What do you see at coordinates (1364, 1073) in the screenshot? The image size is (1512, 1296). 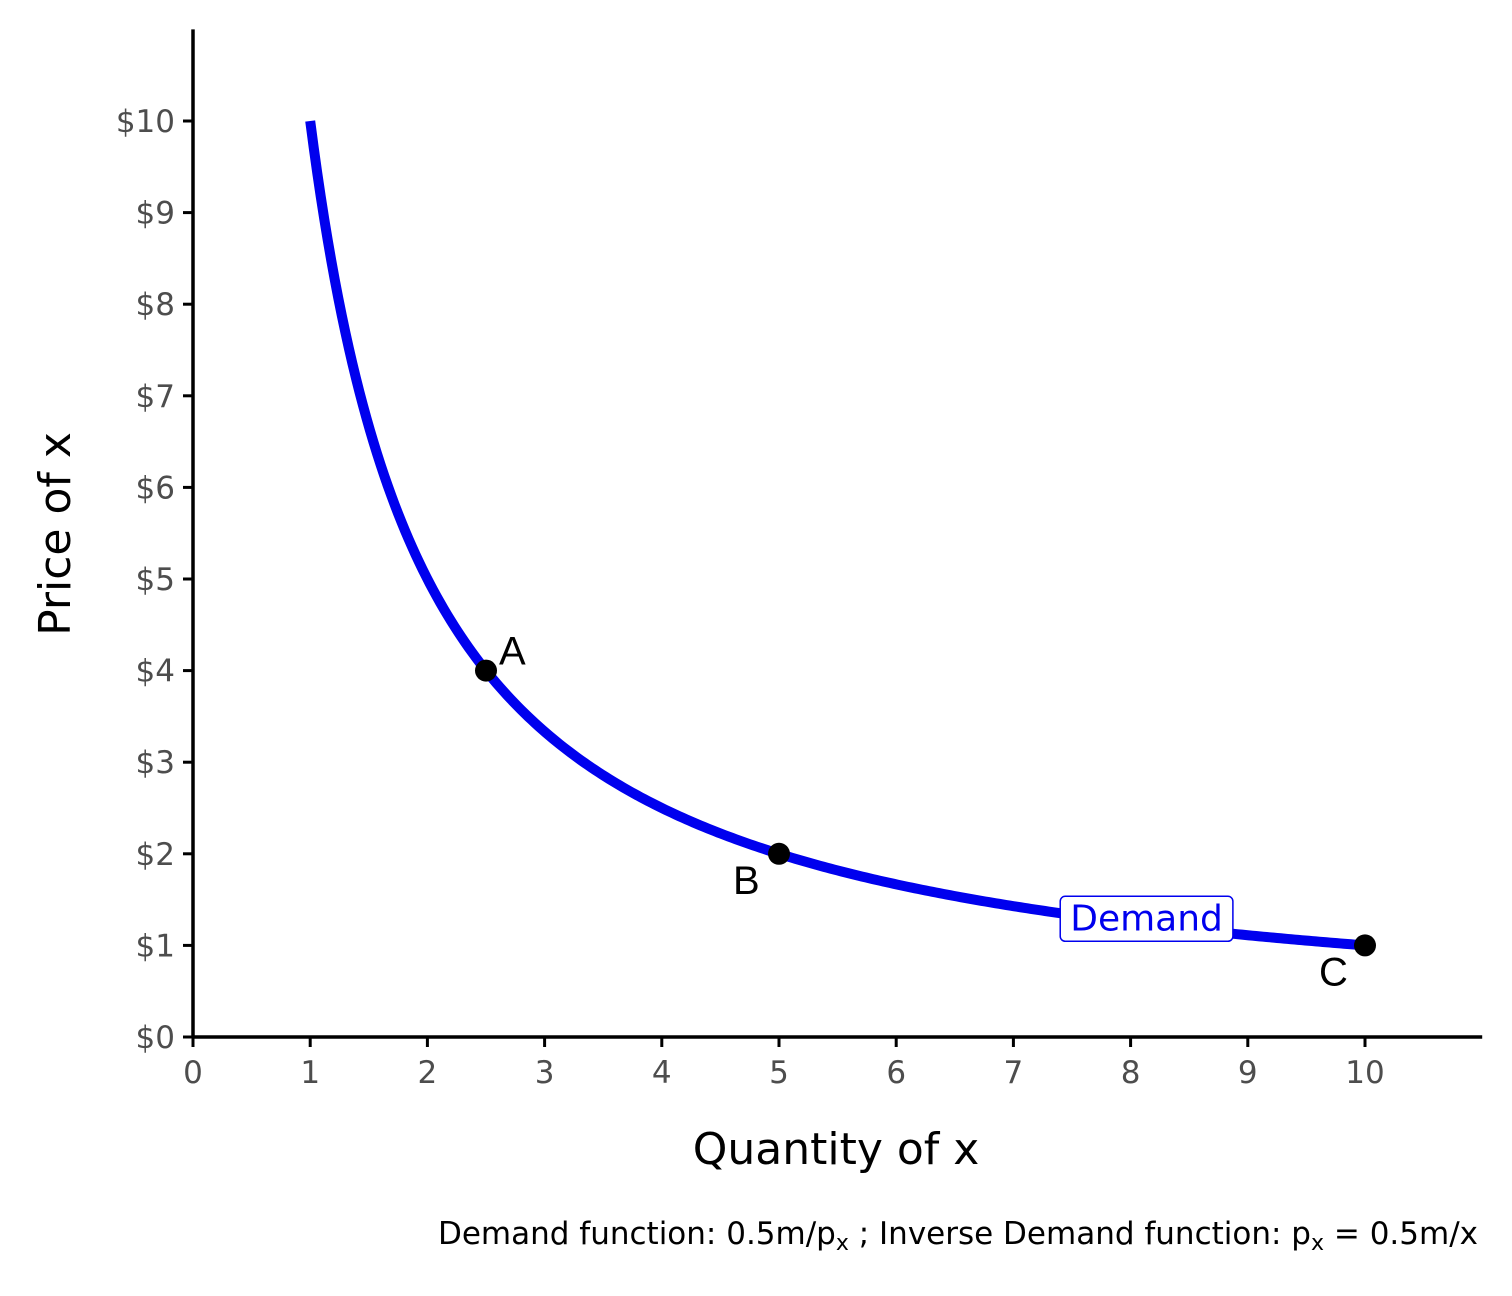 I see `x-tick-label: 10` at bounding box center [1364, 1073].